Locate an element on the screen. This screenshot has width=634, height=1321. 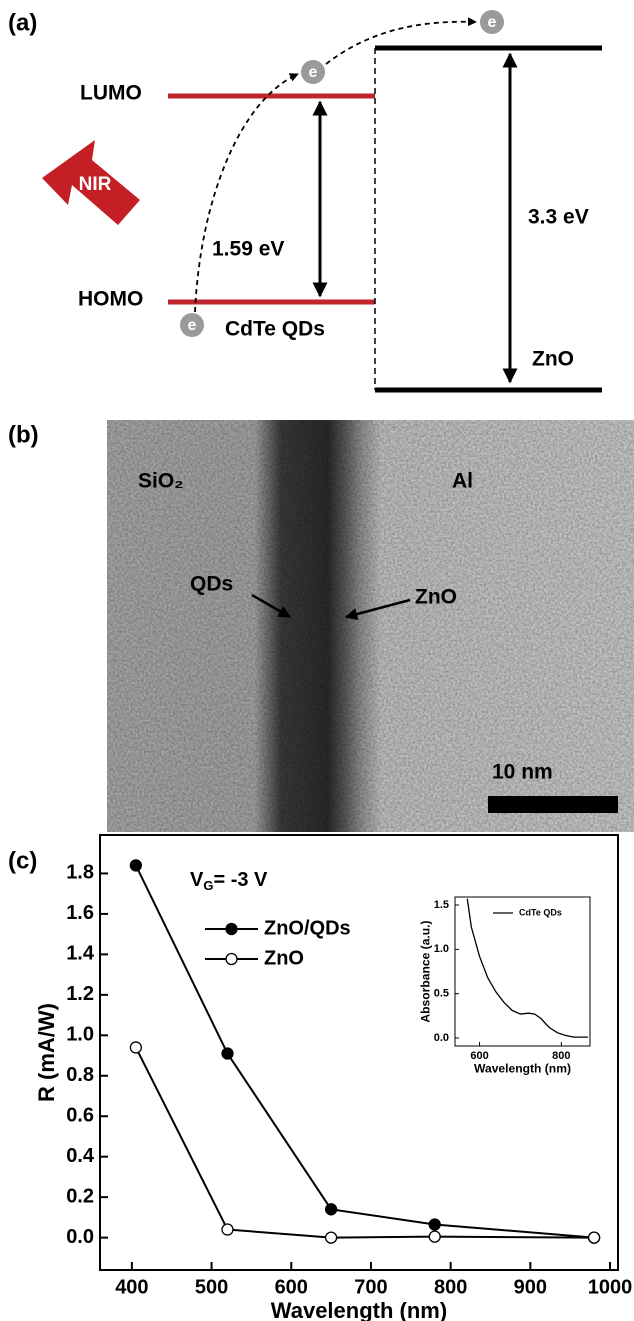
y-axis-label: Absorbance (a.u.) is located at coordinates (426, 971).